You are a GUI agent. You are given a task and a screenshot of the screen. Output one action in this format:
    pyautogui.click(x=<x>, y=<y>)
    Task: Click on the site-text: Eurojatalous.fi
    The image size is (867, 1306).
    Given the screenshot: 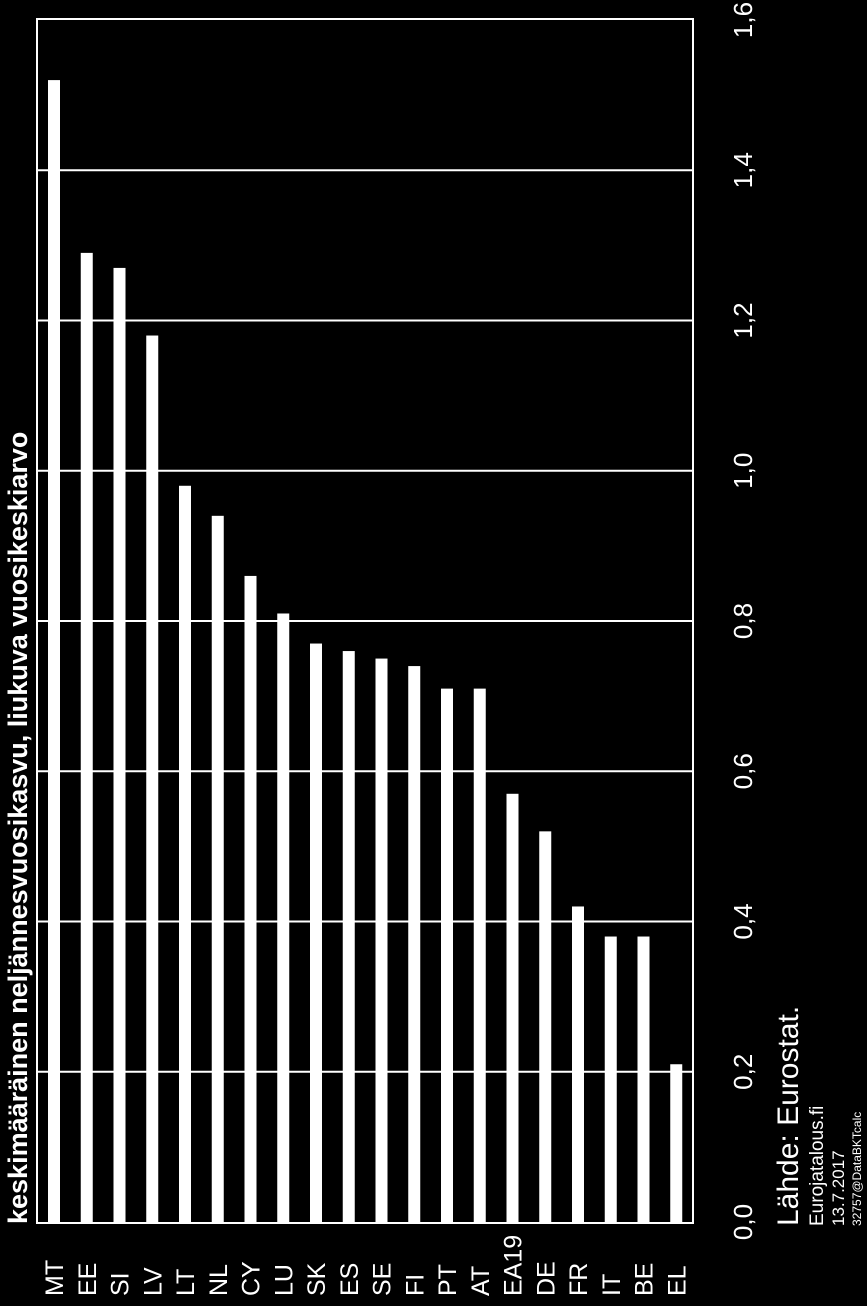 What is the action you would take?
    pyautogui.click(x=817, y=1166)
    